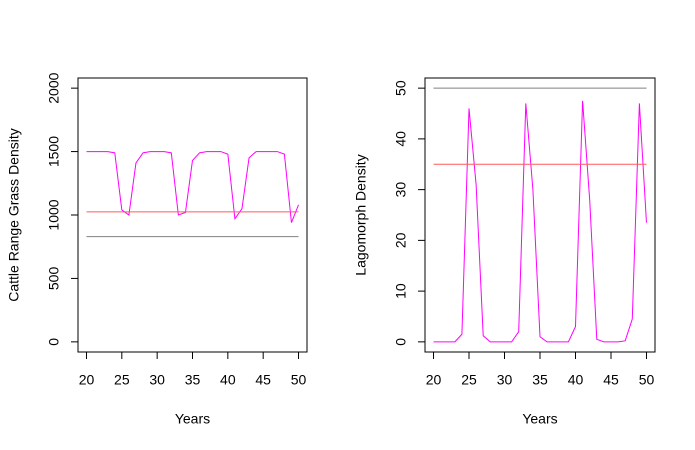  Describe the element at coordinates (401, 190) in the screenshot. I see `y-tick-label: 30` at that location.